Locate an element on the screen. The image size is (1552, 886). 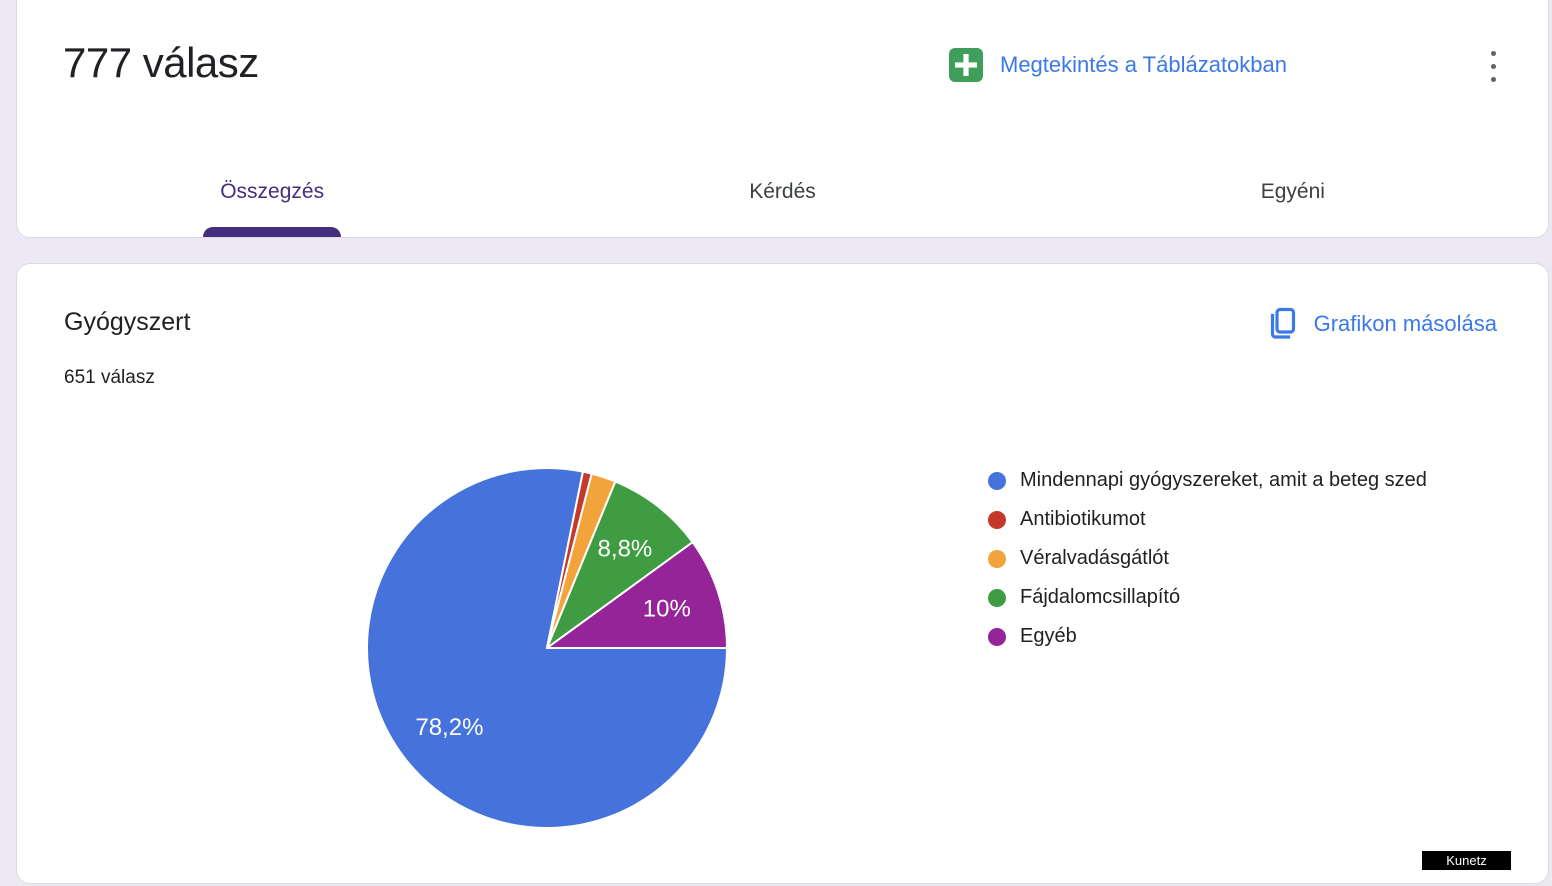
copy-chart-button: Grafikon másolása is located at coordinates (1380, 324).